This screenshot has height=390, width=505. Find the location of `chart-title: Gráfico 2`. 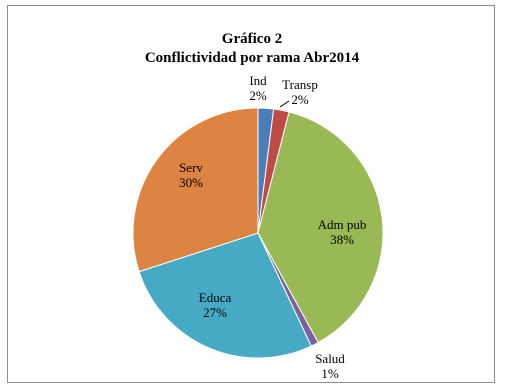

chart-title: Gráfico 2 is located at coordinates (252, 39).